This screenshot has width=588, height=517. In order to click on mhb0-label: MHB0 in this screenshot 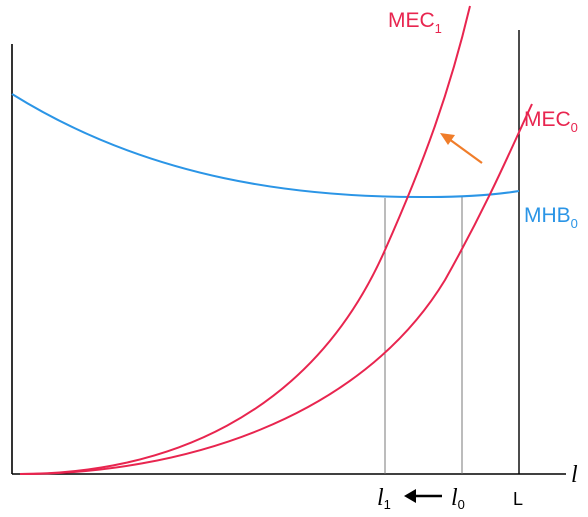, I will do `click(551, 217)`.